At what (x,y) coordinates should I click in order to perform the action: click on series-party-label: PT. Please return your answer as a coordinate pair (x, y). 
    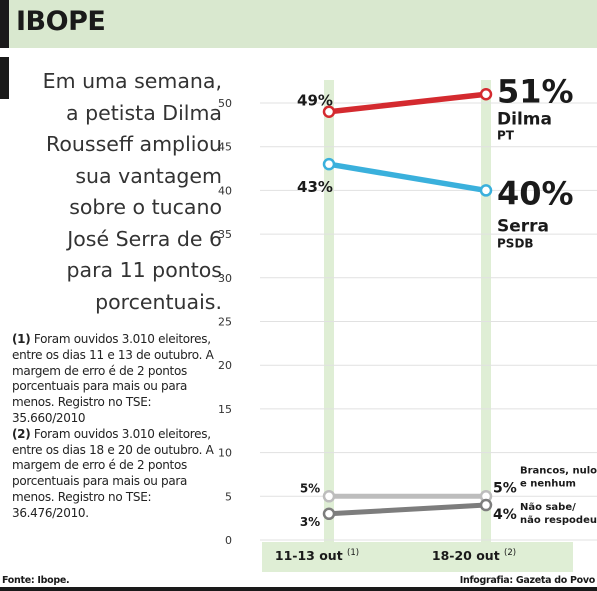
    Looking at the image, I should click on (506, 135).